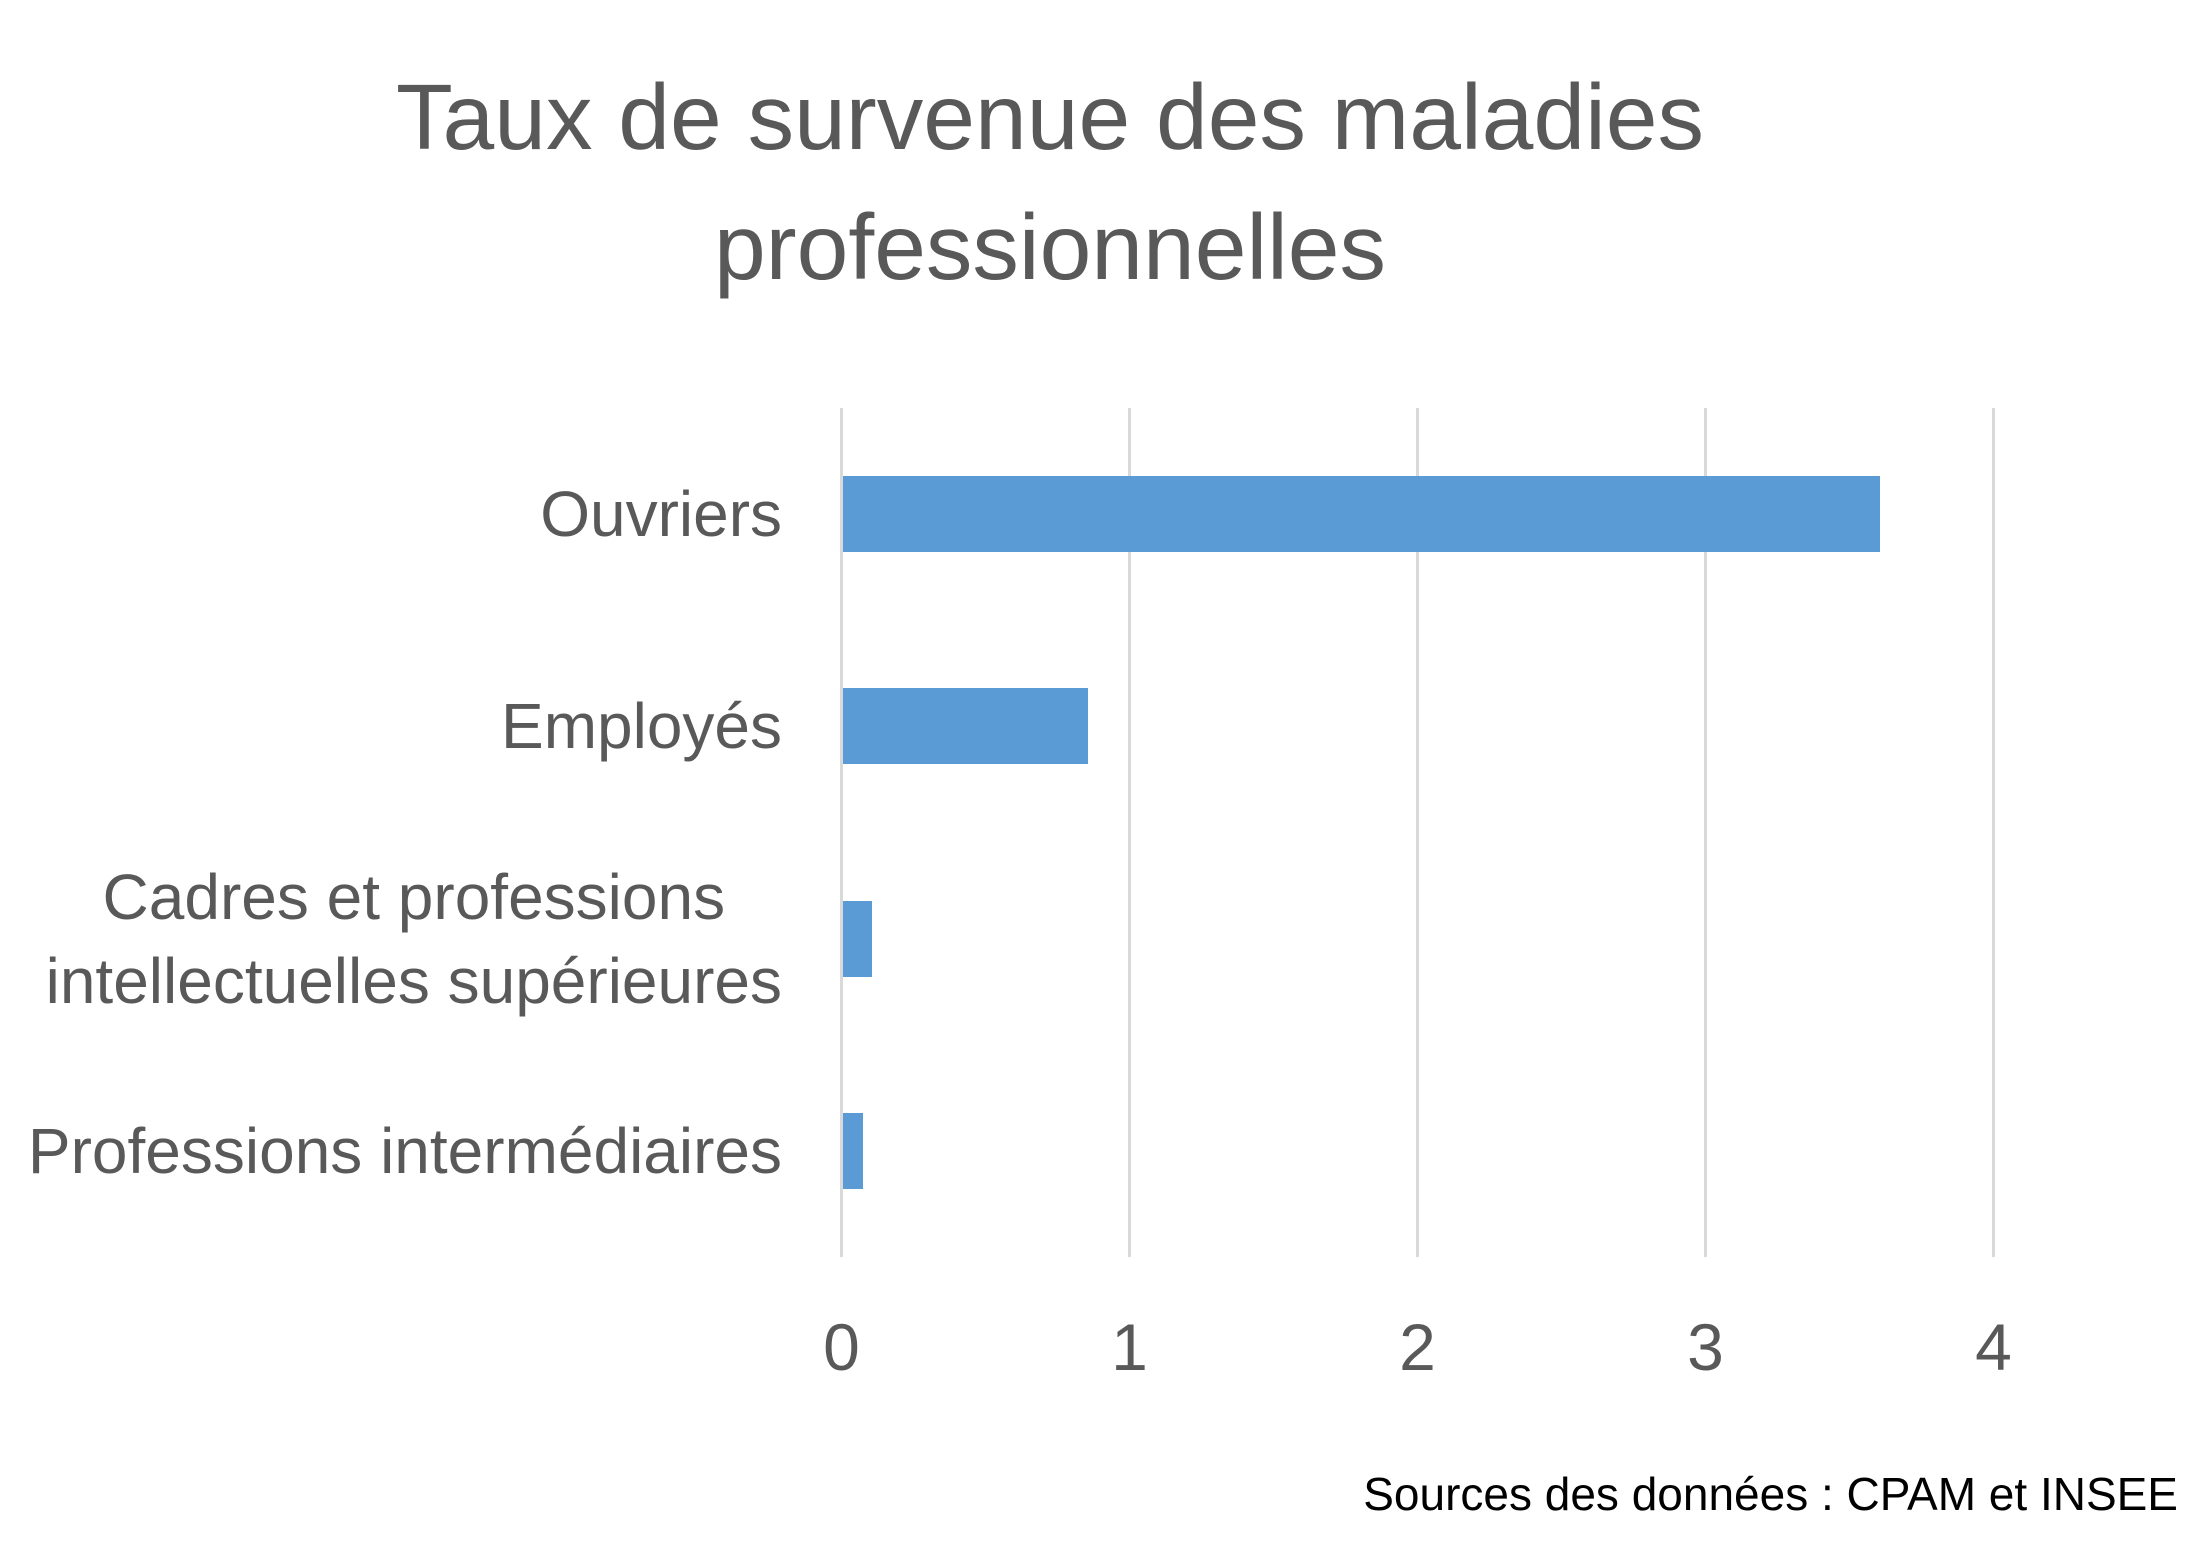  Describe the element at coordinates (1993, 1347) in the screenshot. I see `x-tick-label-4: 4` at that location.